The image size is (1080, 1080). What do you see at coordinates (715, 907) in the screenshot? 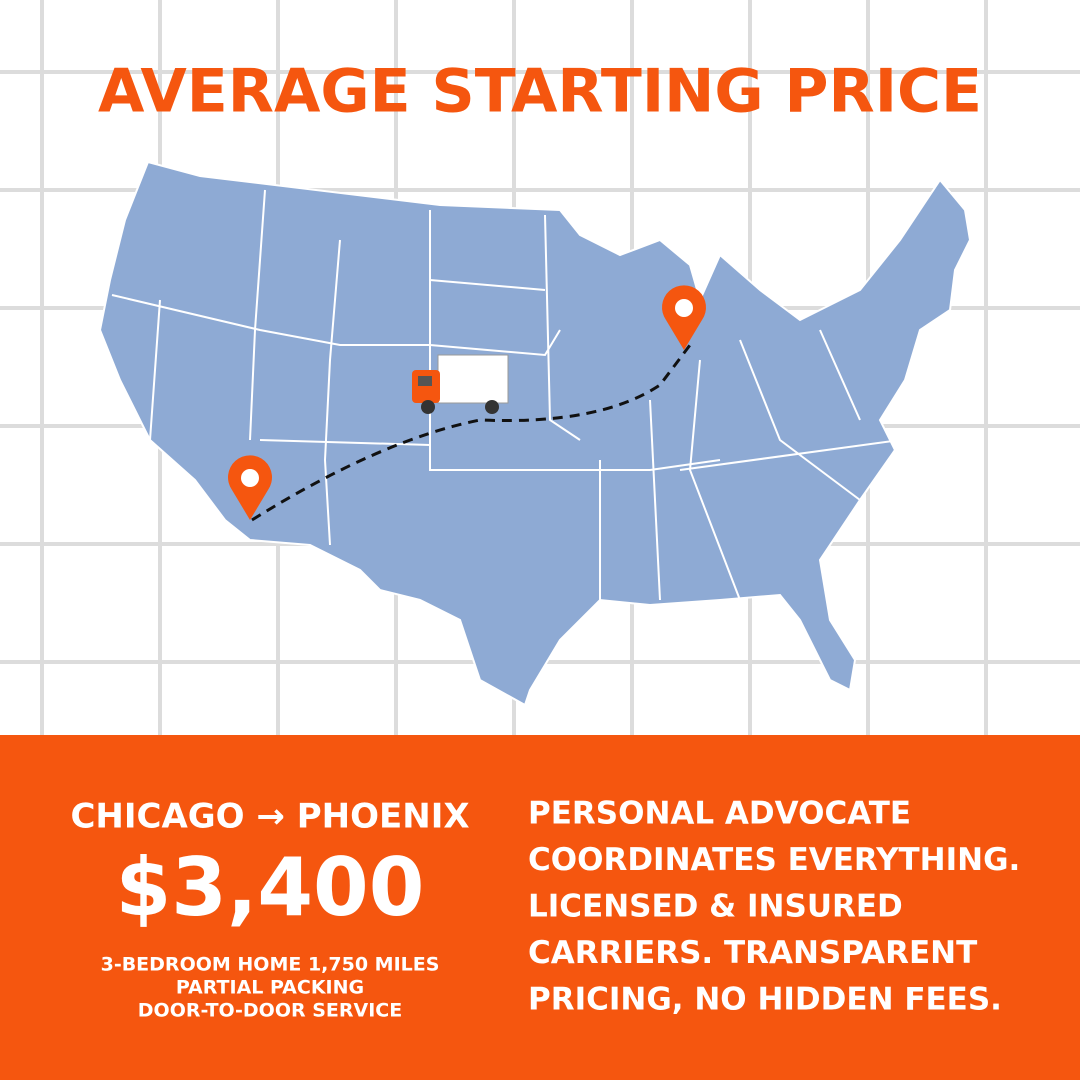
I see `description-line: LICENSED & INSURED` at bounding box center [715, 907].